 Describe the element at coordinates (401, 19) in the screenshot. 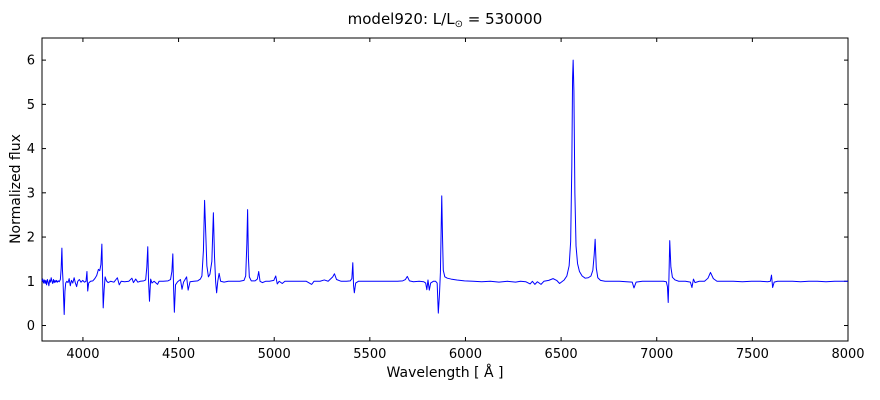

I see `plot-title-text: model920: L/L` at that location.